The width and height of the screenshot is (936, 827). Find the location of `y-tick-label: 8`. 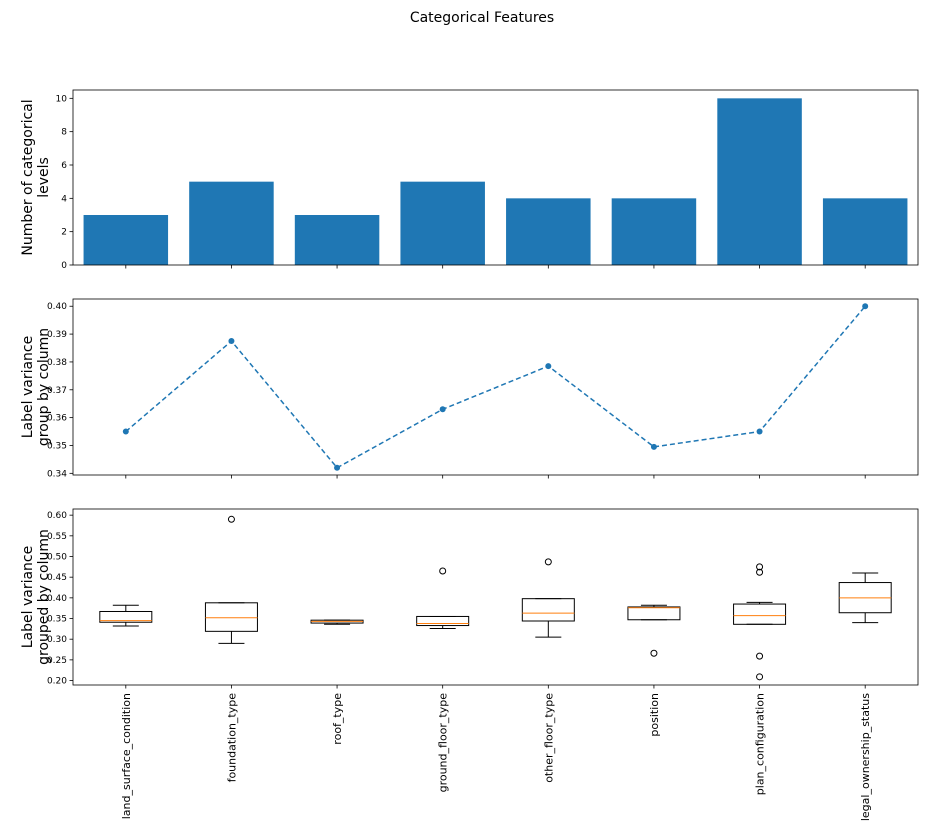

y-tick-label: 8 is located at coordinates (64, 133).